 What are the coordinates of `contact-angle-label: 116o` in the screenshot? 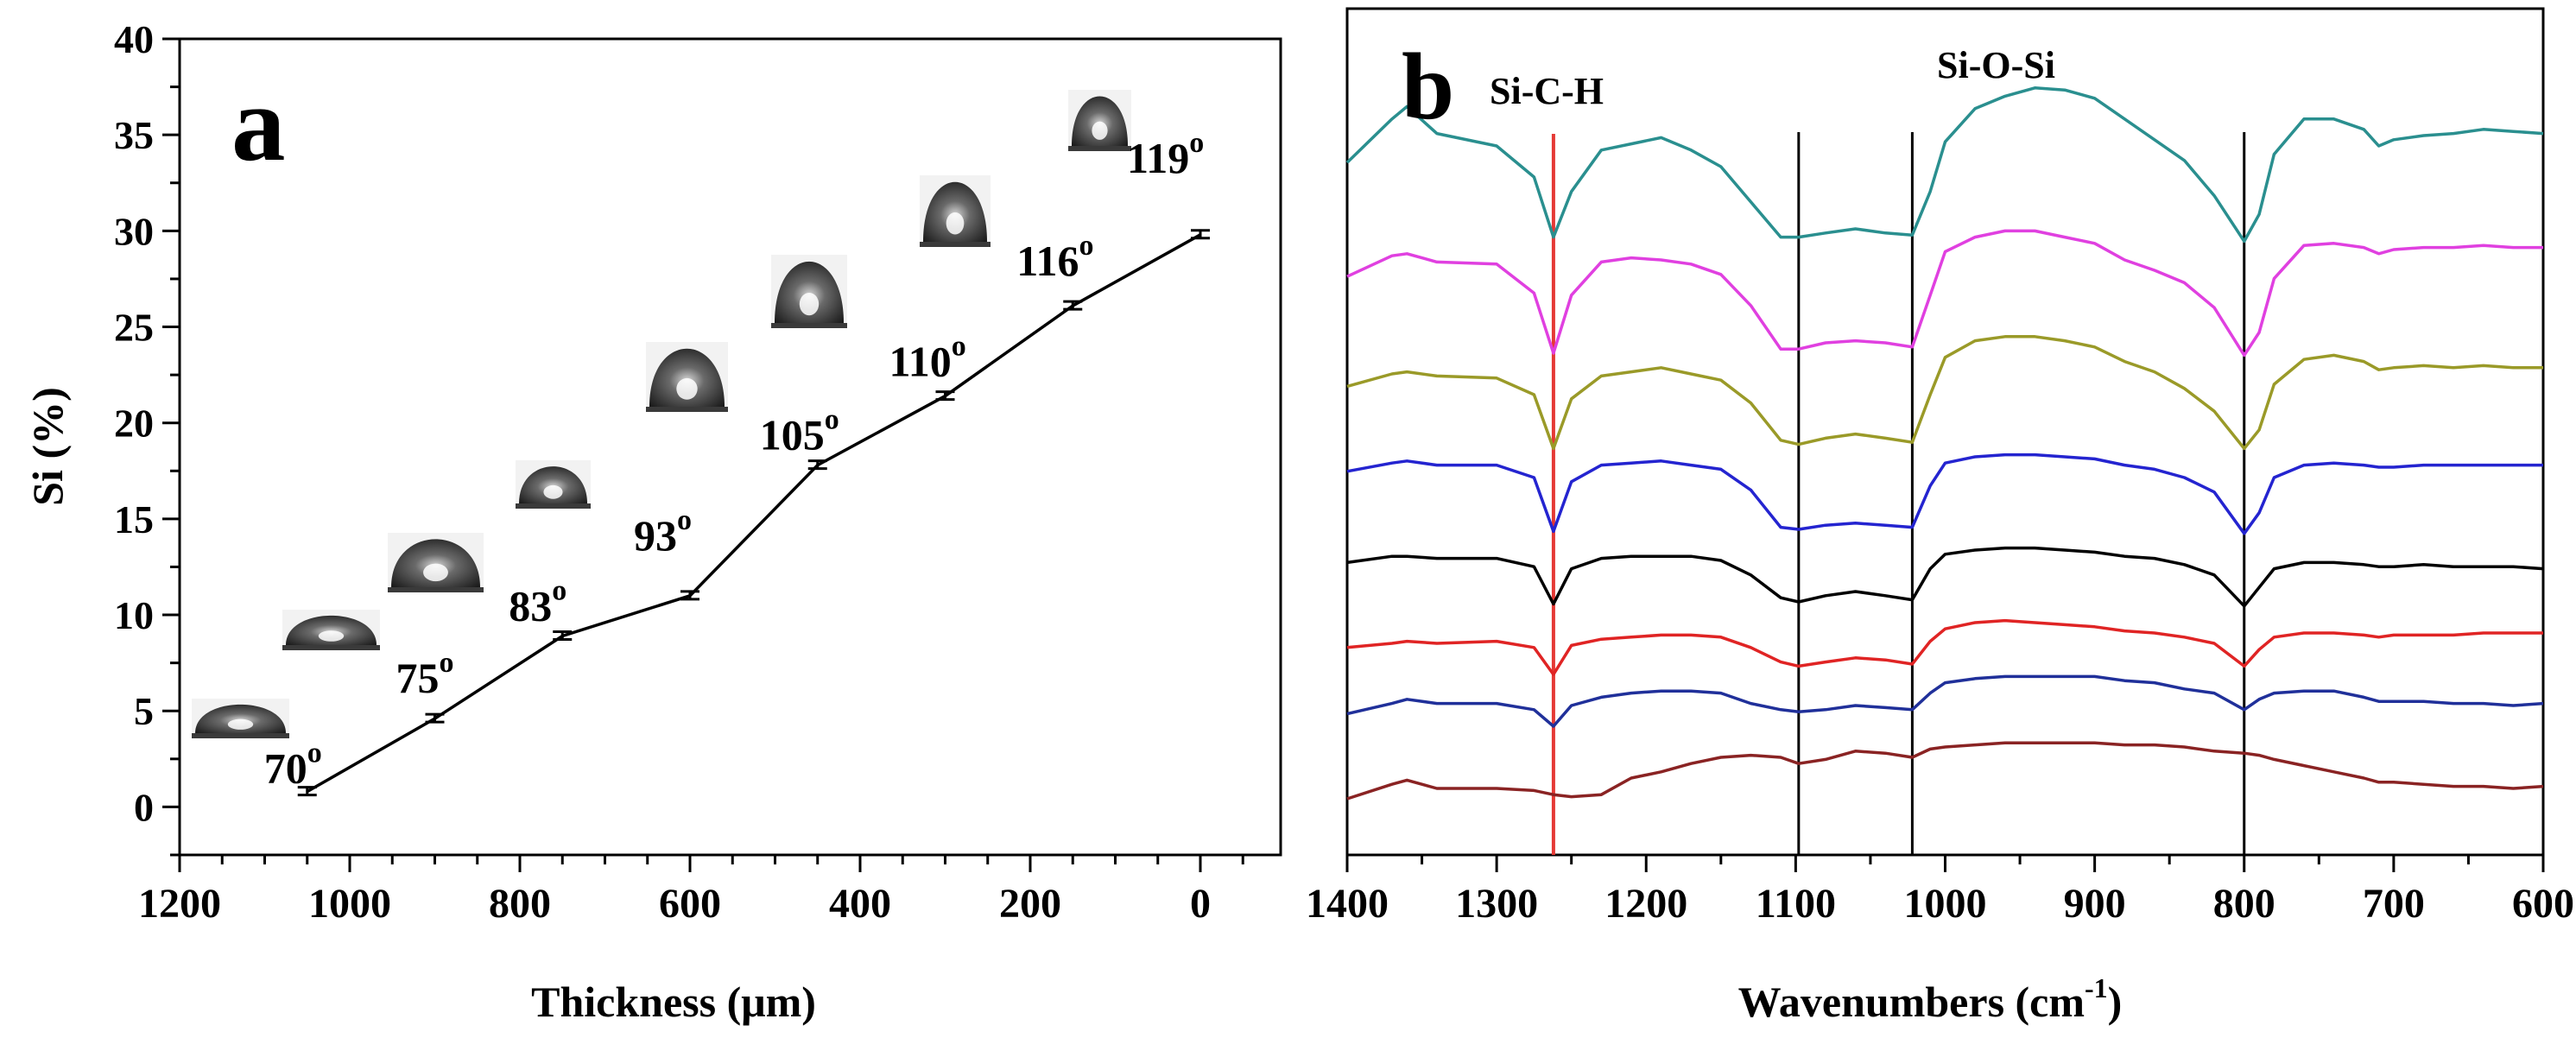 It's located at (1054, 258).